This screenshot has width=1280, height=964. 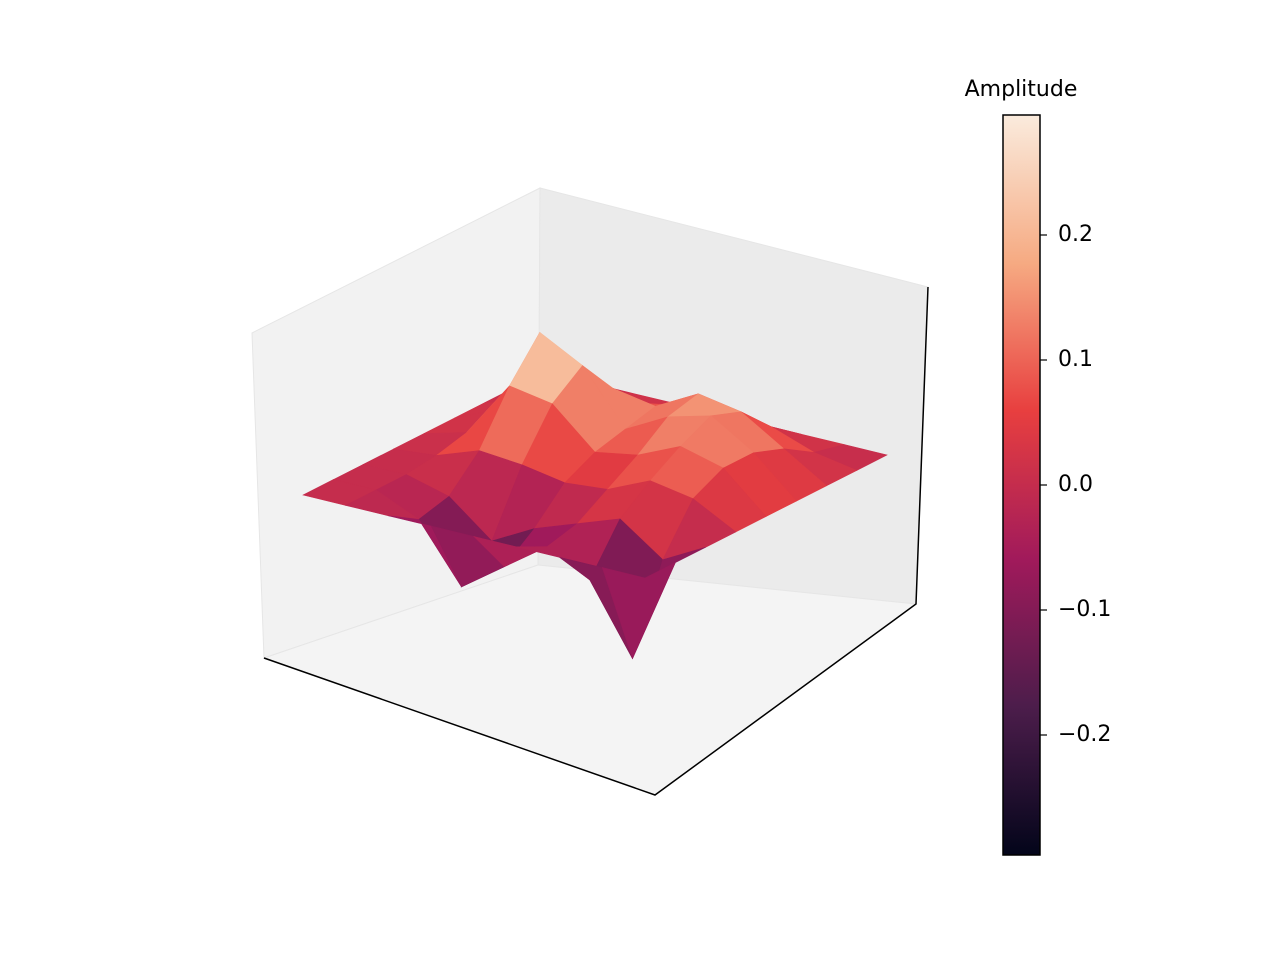 I want to click on colorbar-tick-label: 0.0, so click(x=1075, y=484).